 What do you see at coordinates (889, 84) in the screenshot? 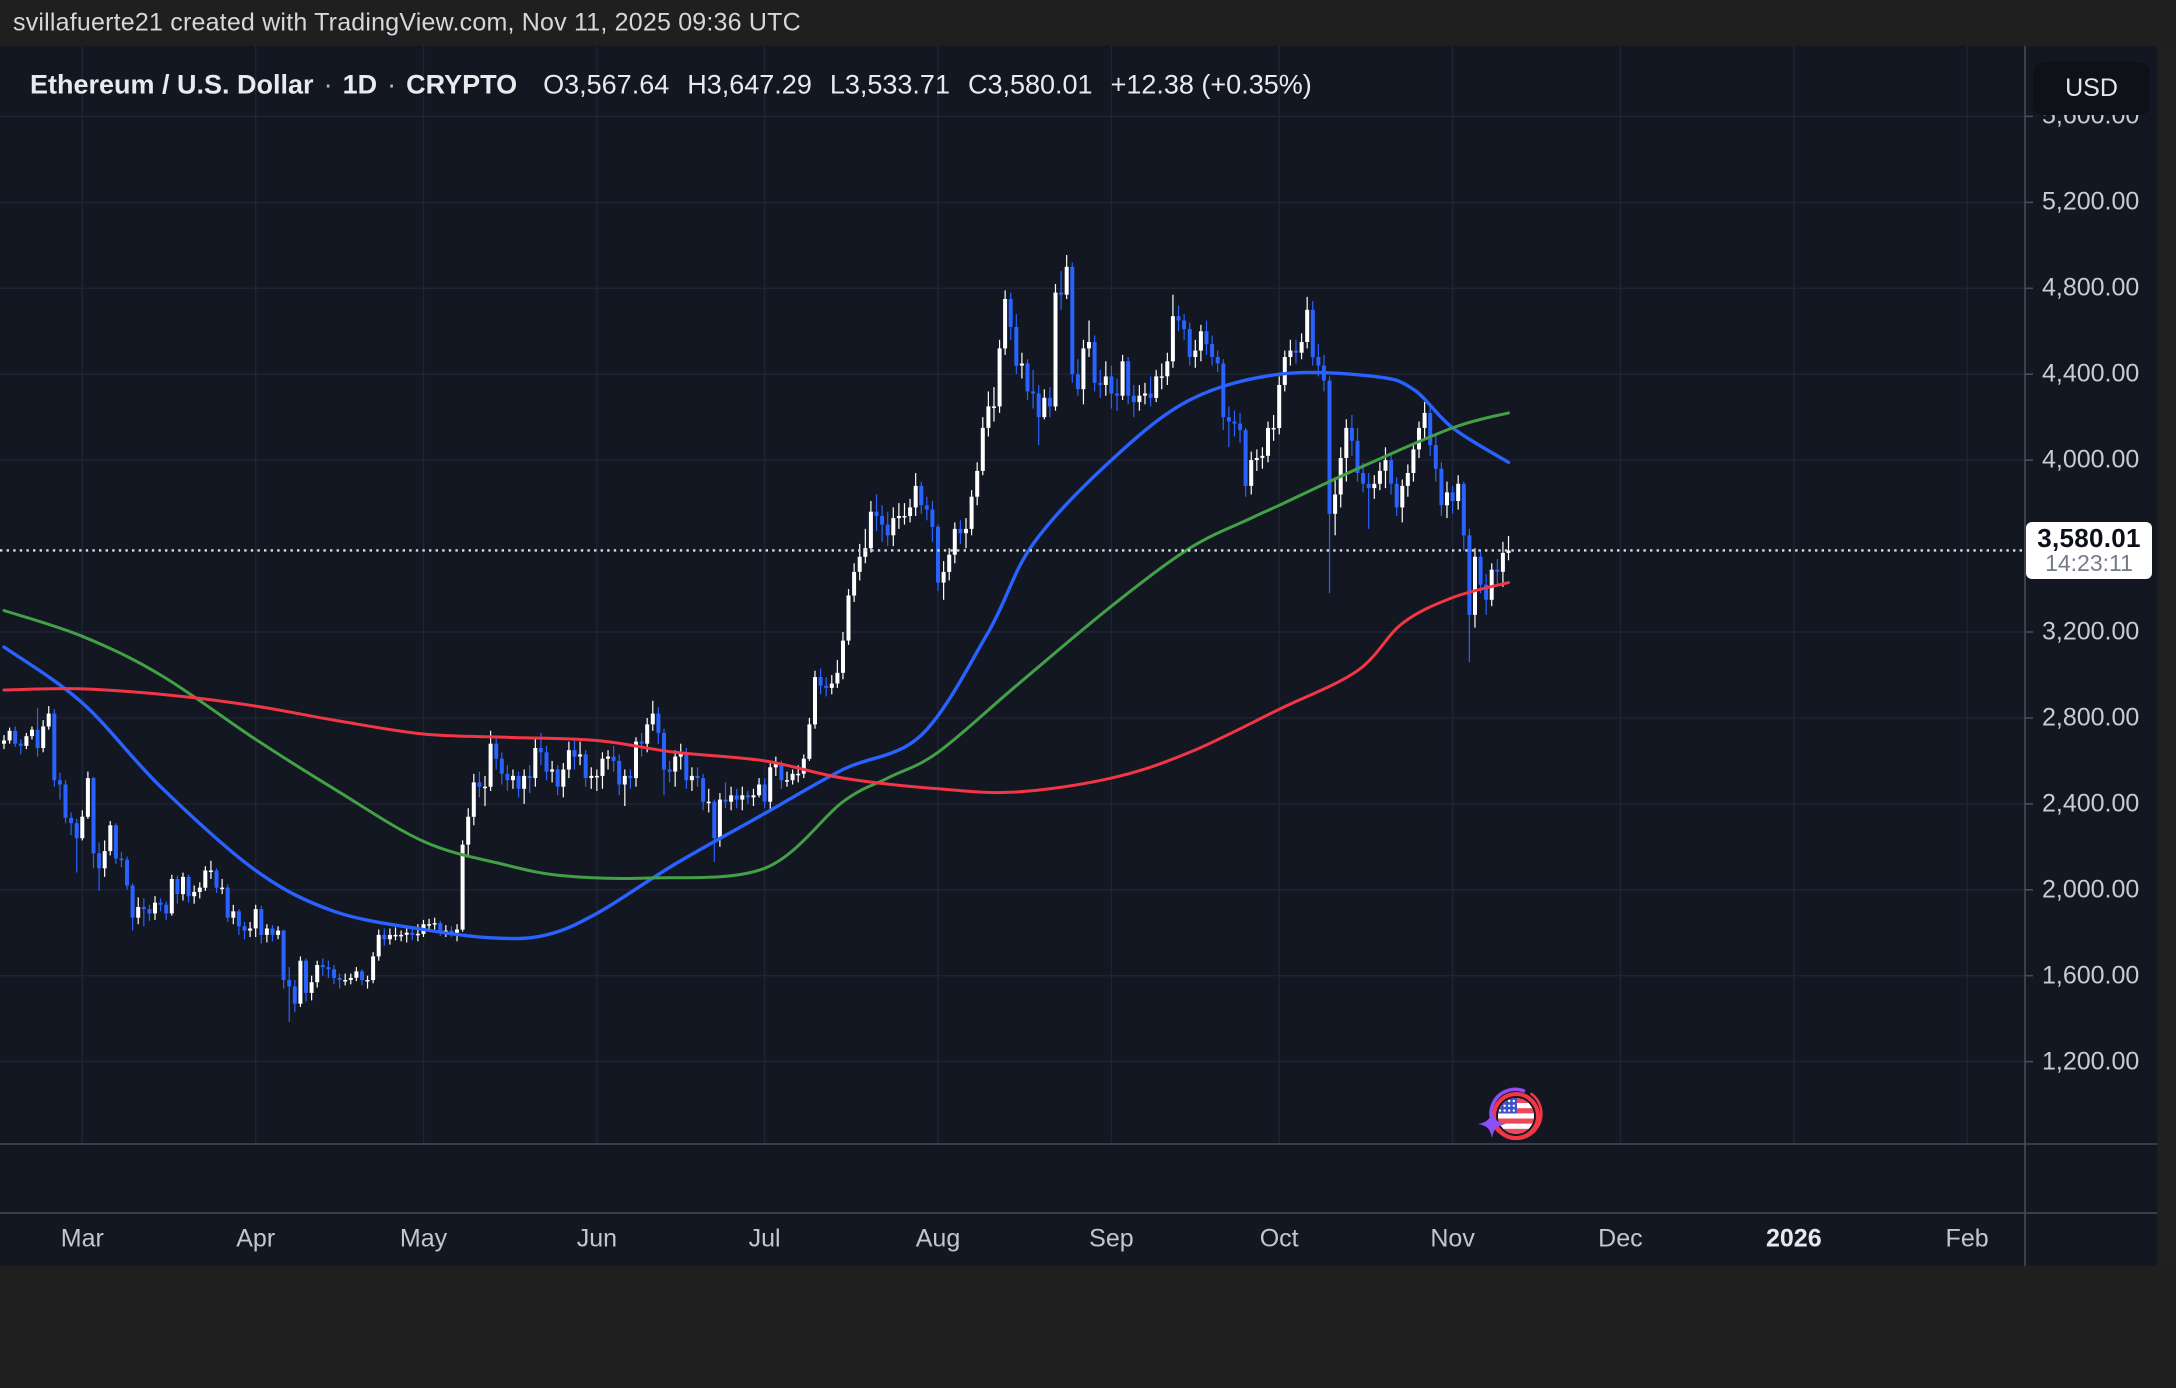
I see `ohlc-l: L3,533.71` at bounding box center [889, 84].